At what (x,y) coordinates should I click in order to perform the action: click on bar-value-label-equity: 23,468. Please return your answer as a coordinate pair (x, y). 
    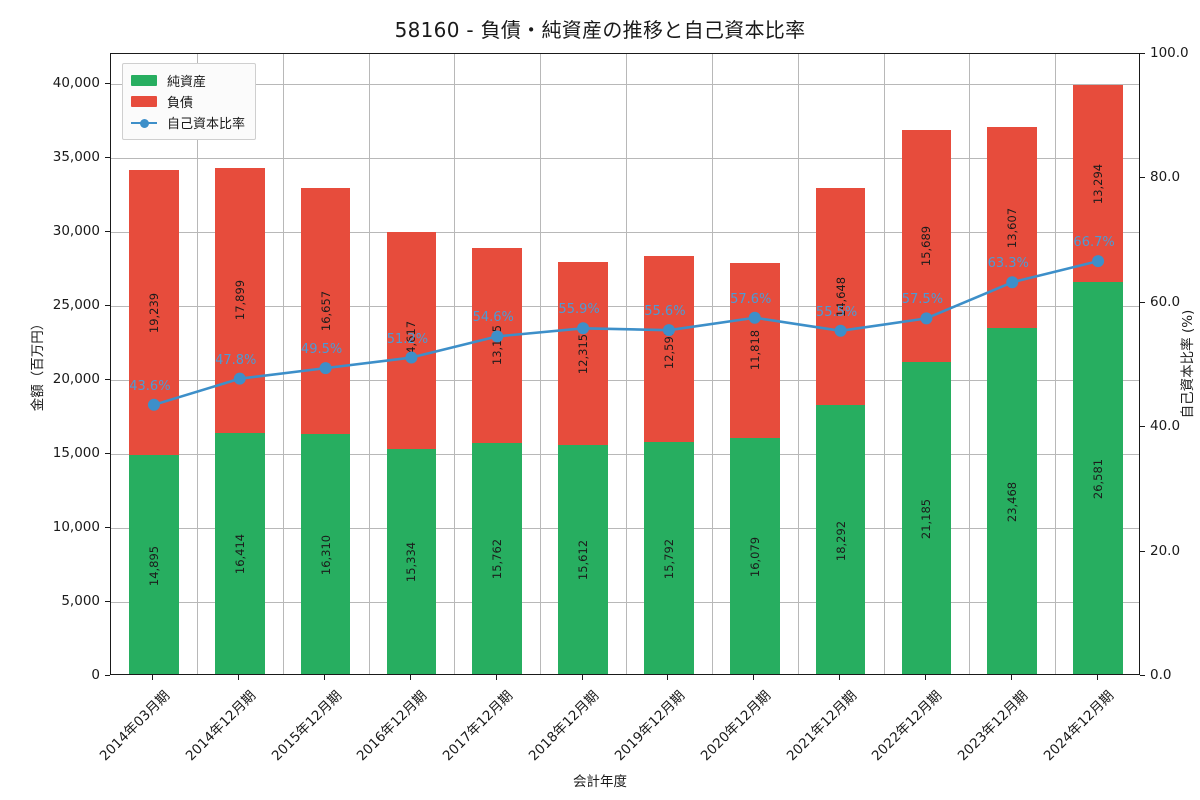
    Looking at the image, I should click on (1012, 502).